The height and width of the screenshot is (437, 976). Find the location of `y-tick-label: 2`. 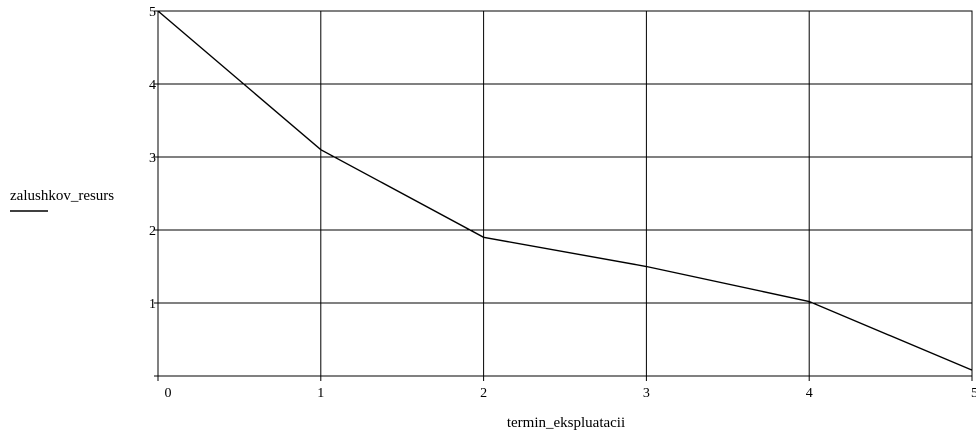

y-tick-label: 2 is located at coordinates (152, 231).